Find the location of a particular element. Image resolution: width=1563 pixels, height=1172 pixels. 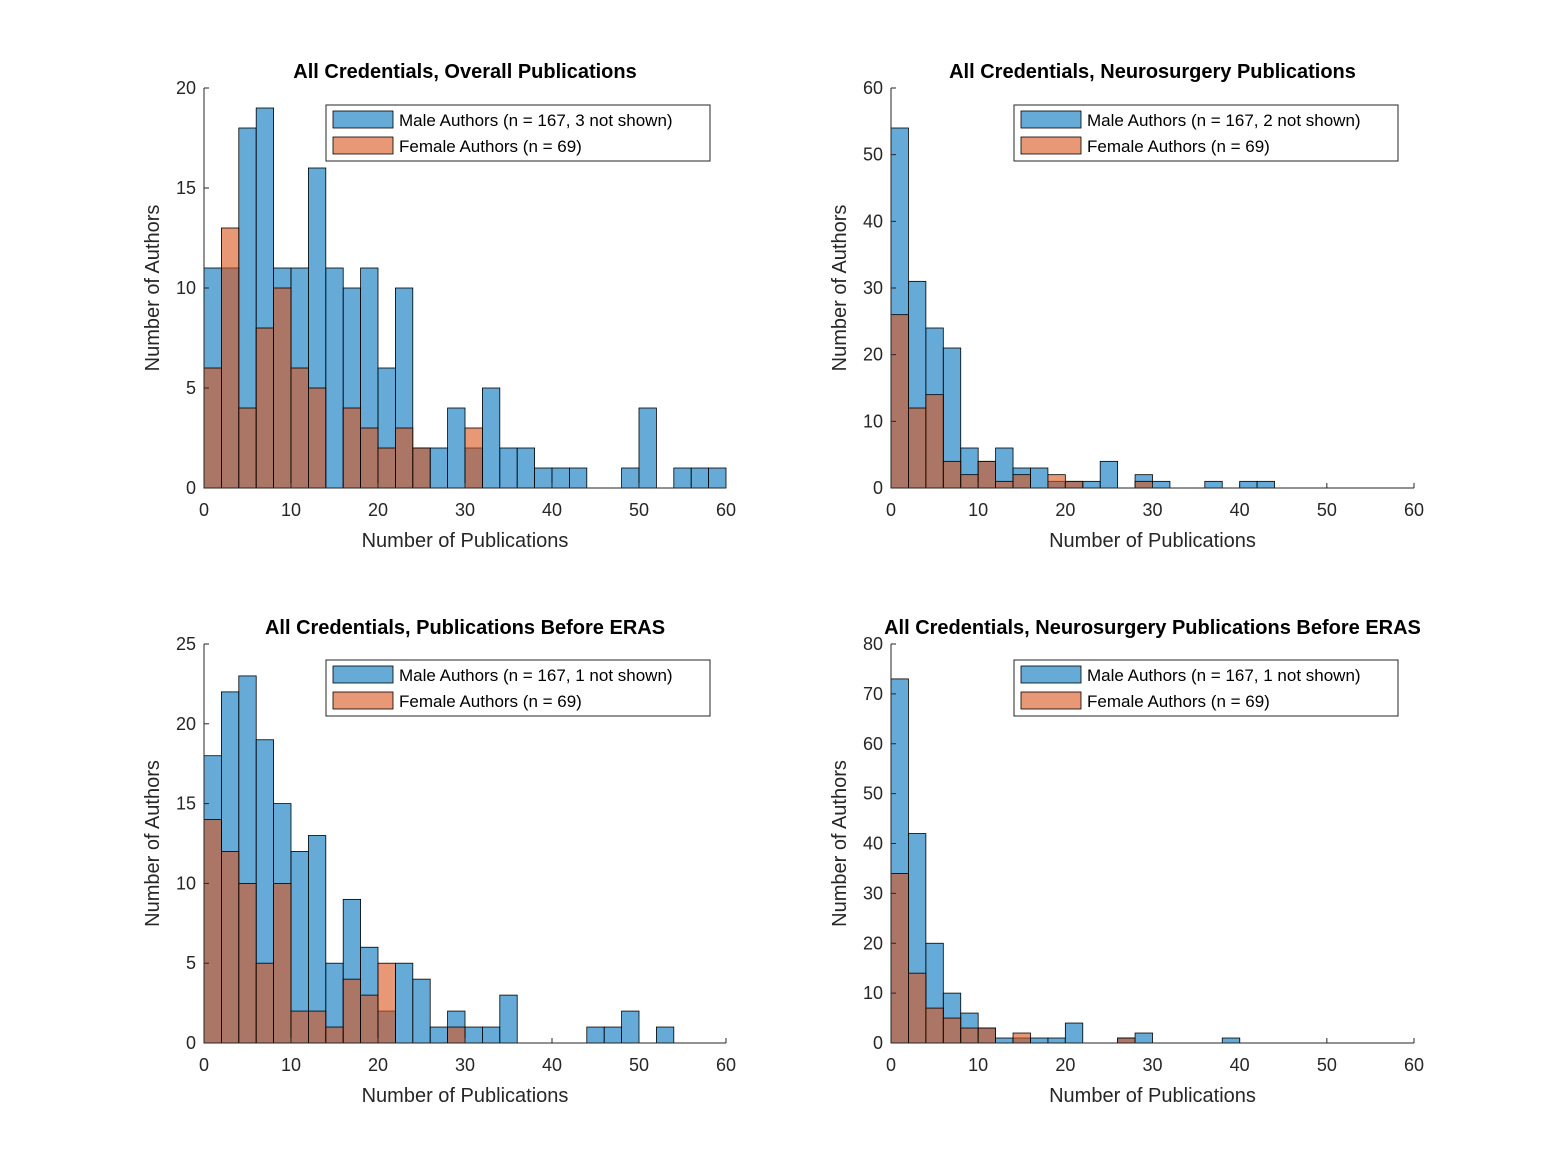

x-tick-label: 60 is located at coordinates (1414, 510).